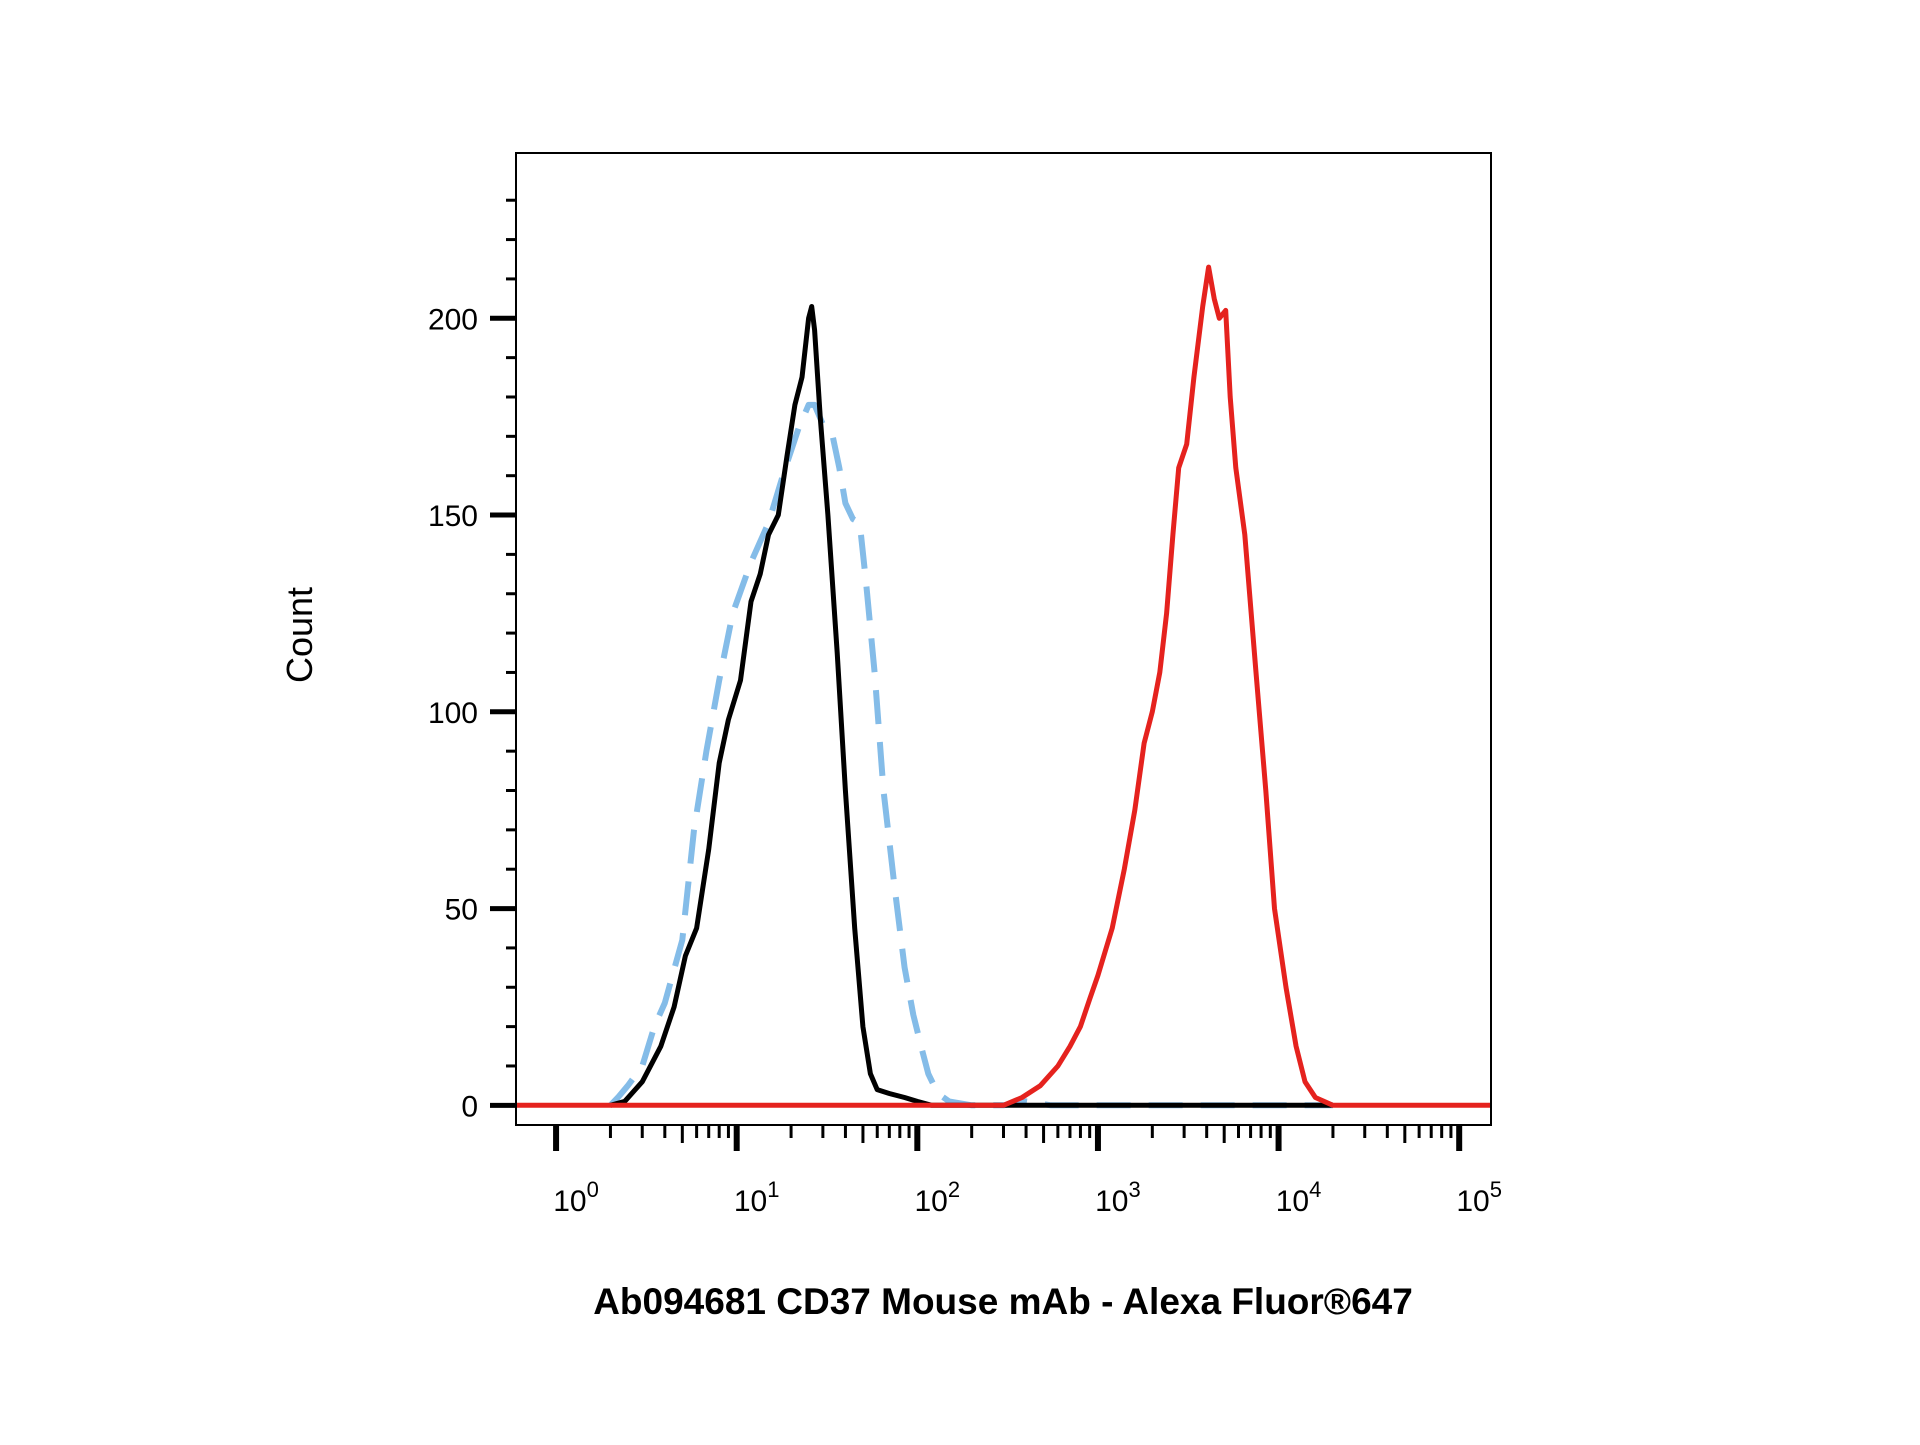 This screenshot has height=1445, width=1920. I want to click on y-tick-label: 0, so click(469, 1106).